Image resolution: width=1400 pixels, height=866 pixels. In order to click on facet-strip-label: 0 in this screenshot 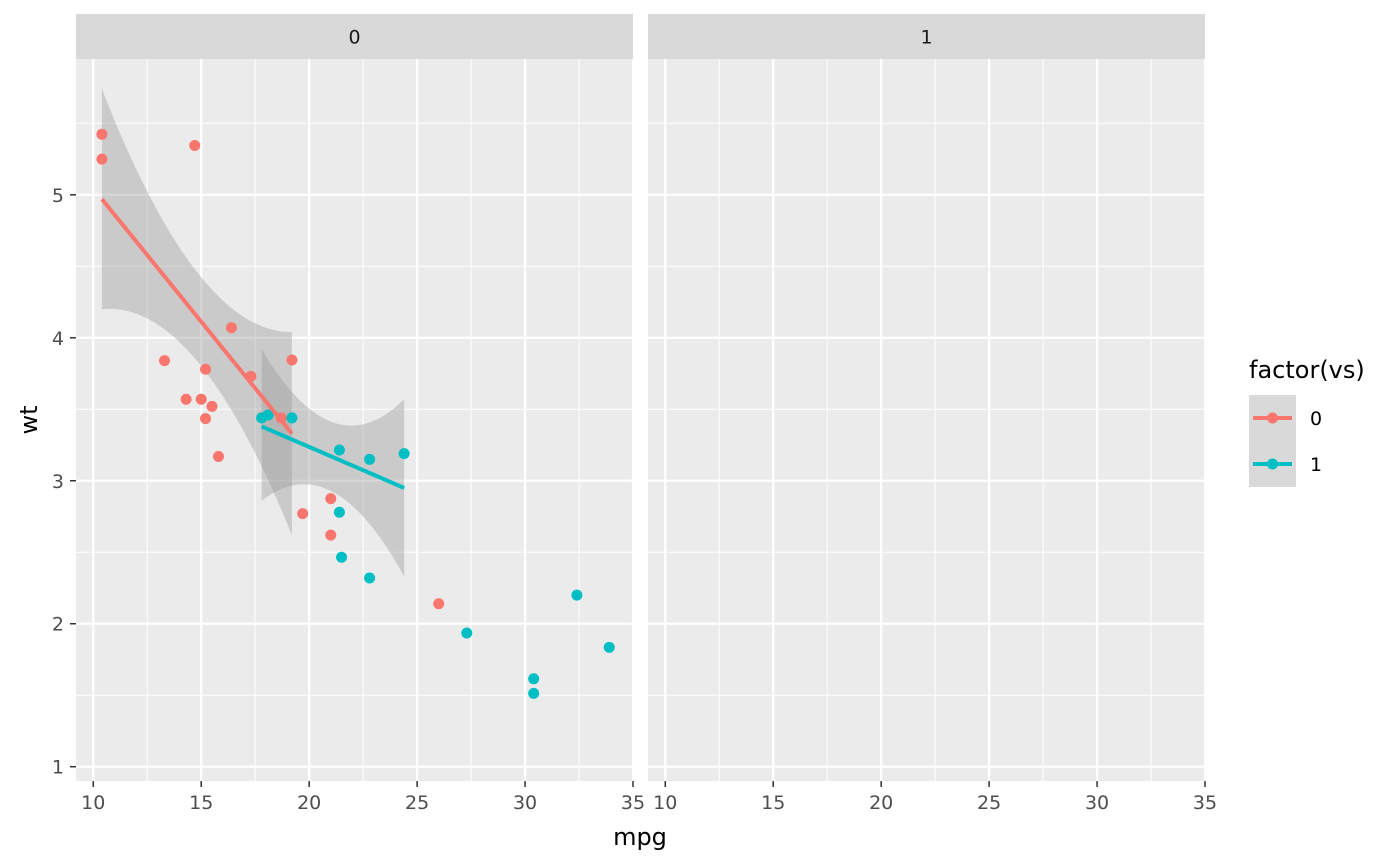, I will do `click(354, 38)`.